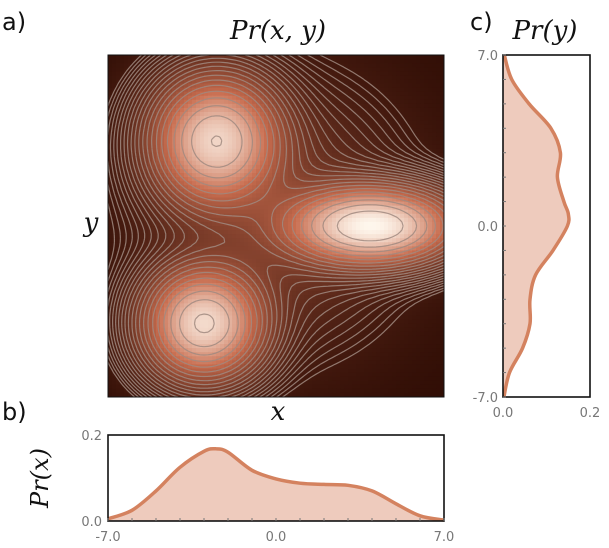 The image size is (609, 548). What do you see at coordinates (278, 412) in the screenshot?
I see `heatmap-xlabel: x` at bounding box center [278, 412].